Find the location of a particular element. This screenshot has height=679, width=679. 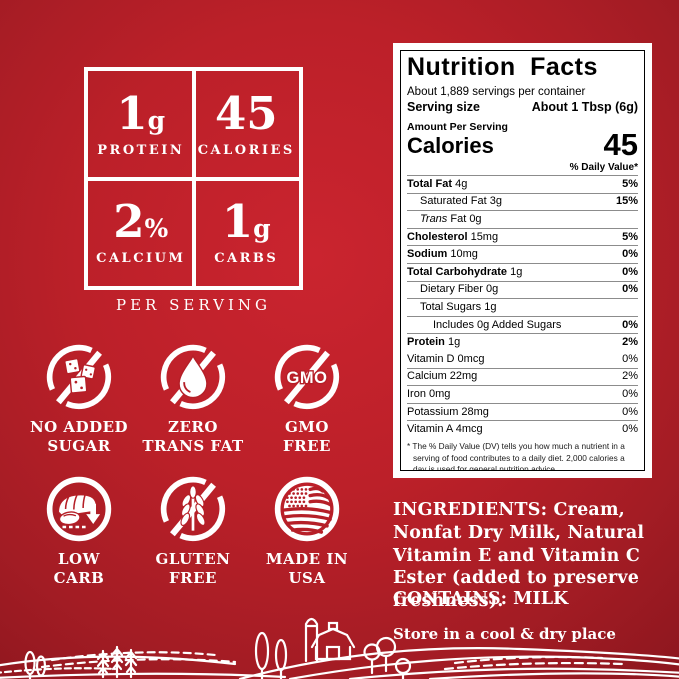

nutrient-row: Cholesterol 15mg 5% is located at coordinates (522, 236).